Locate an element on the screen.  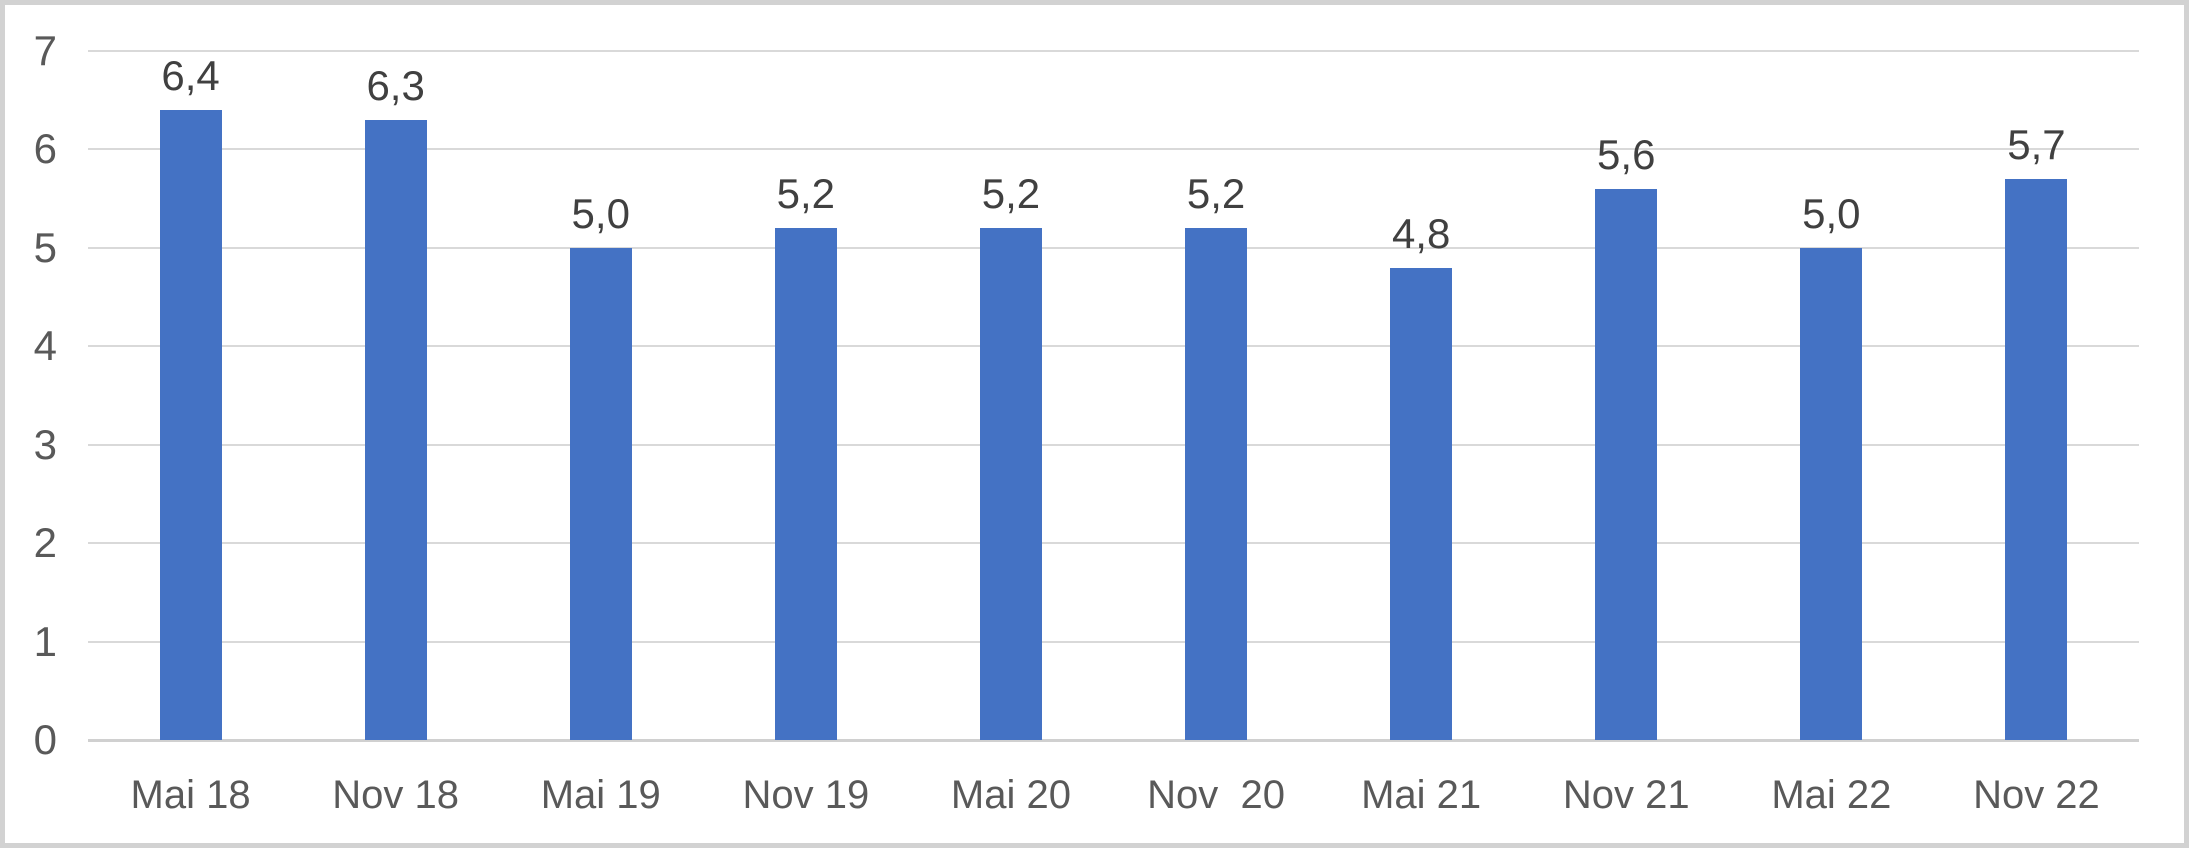
x-axis-line is located at coordinates (1113, 740).